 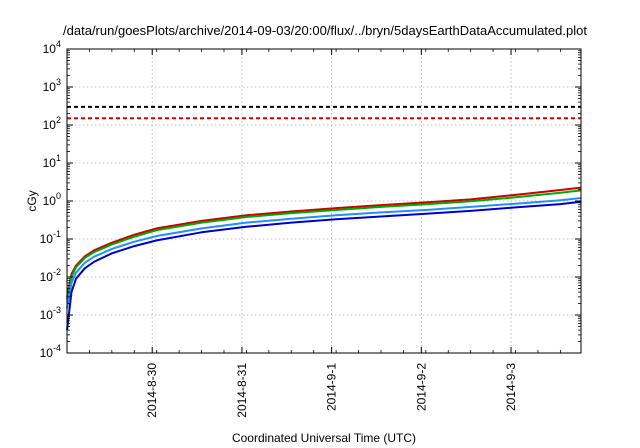 What do you see at coordinates (421, 387) in the screenshot?
I see `x-tick-label: 2014-9-2` at bounding box center [421, 387].